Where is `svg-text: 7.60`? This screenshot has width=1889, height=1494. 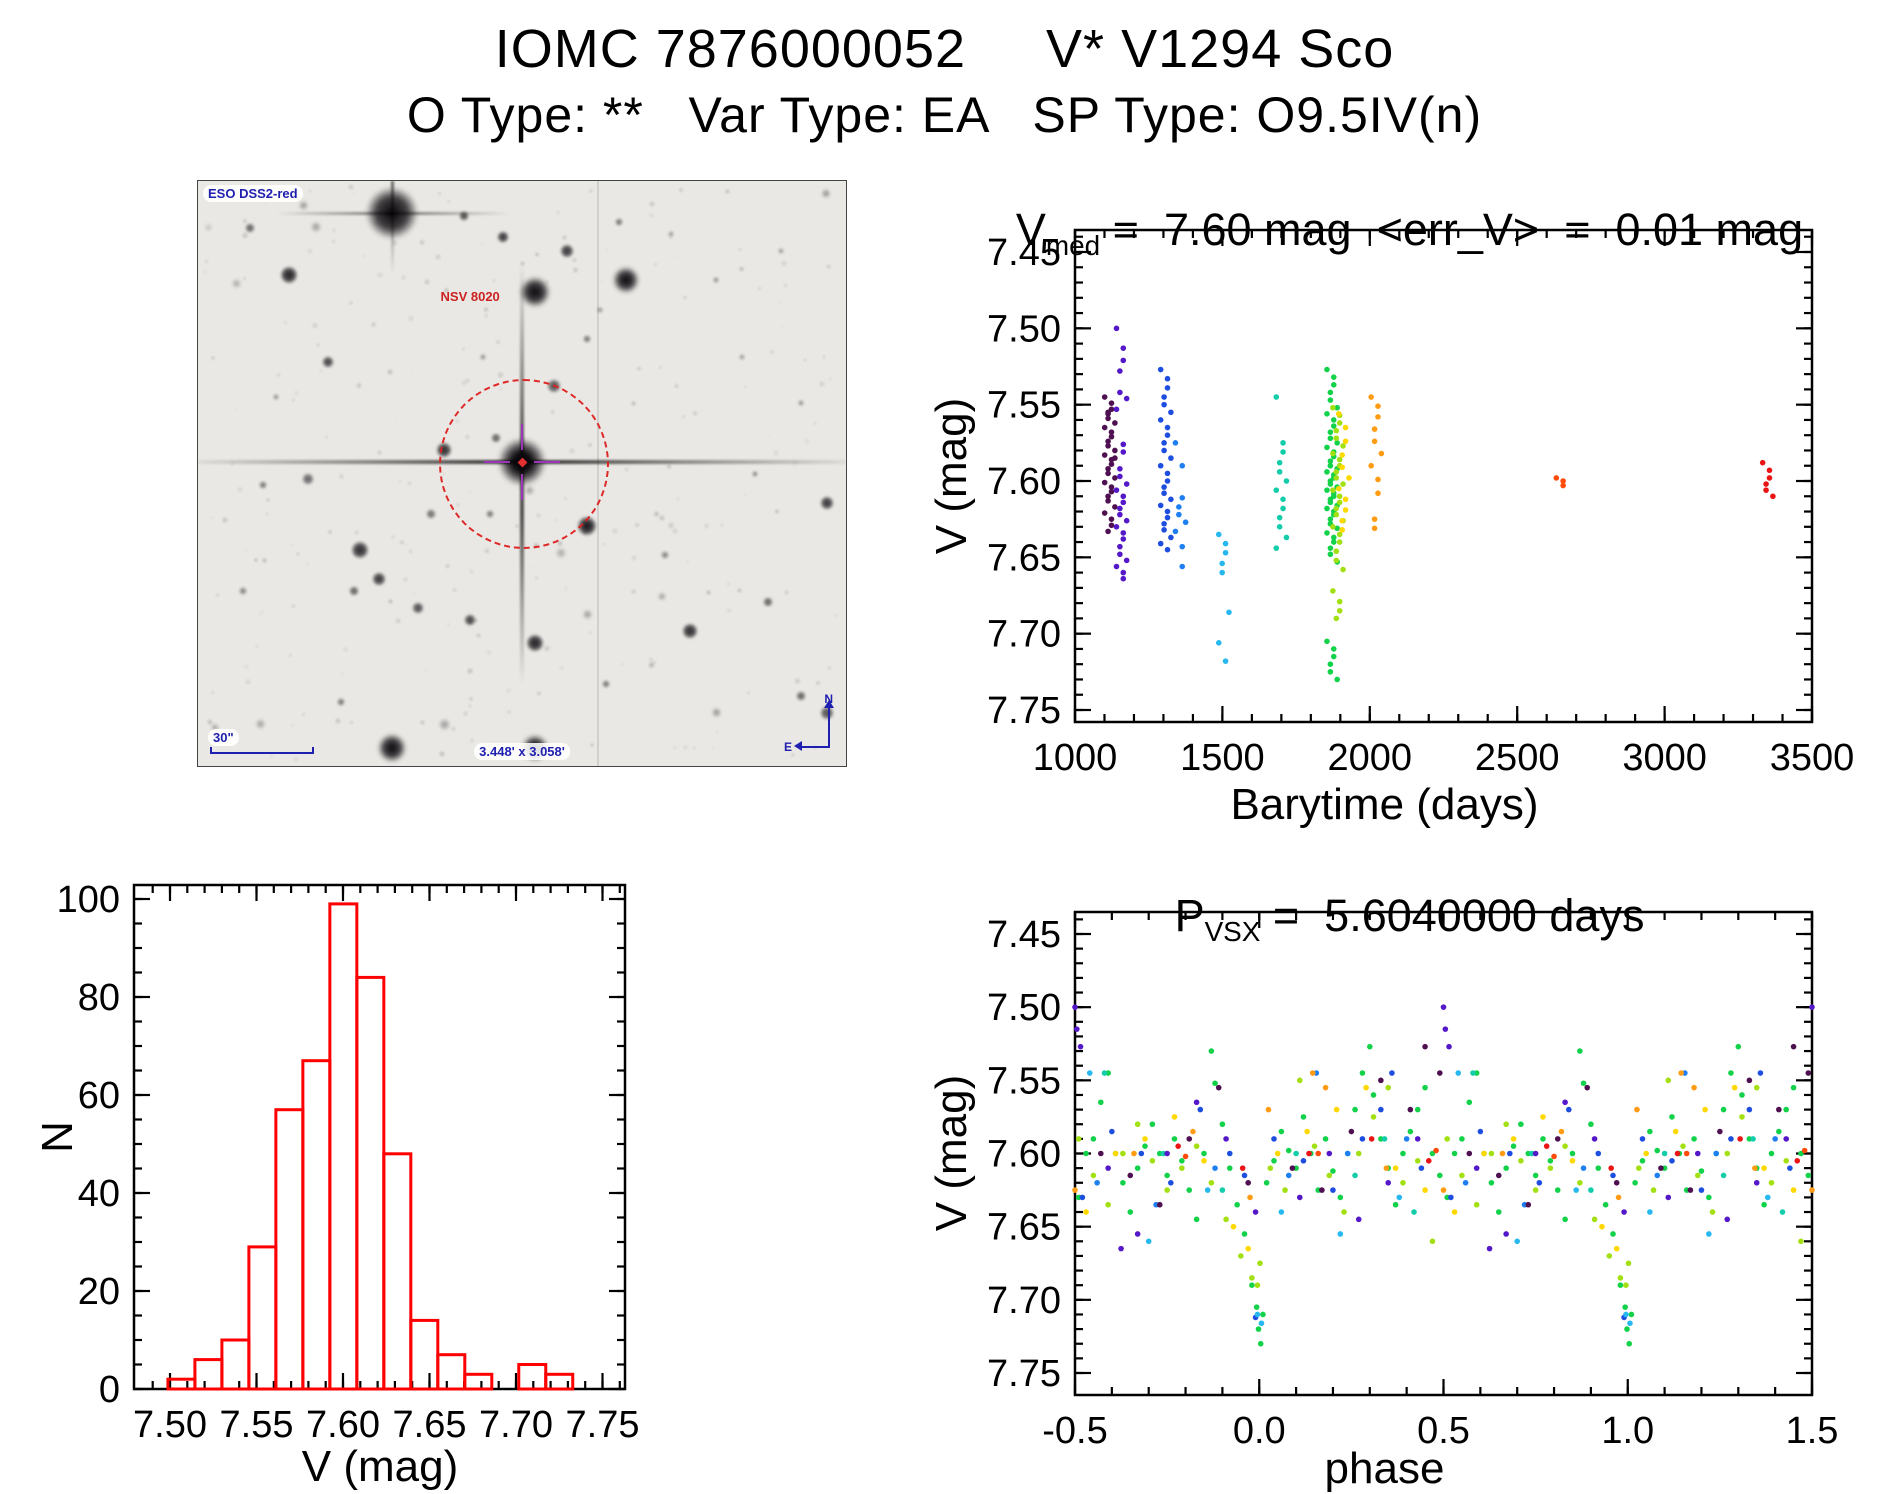 svg-text: 7.60 is located at coordinates (1024, 482).